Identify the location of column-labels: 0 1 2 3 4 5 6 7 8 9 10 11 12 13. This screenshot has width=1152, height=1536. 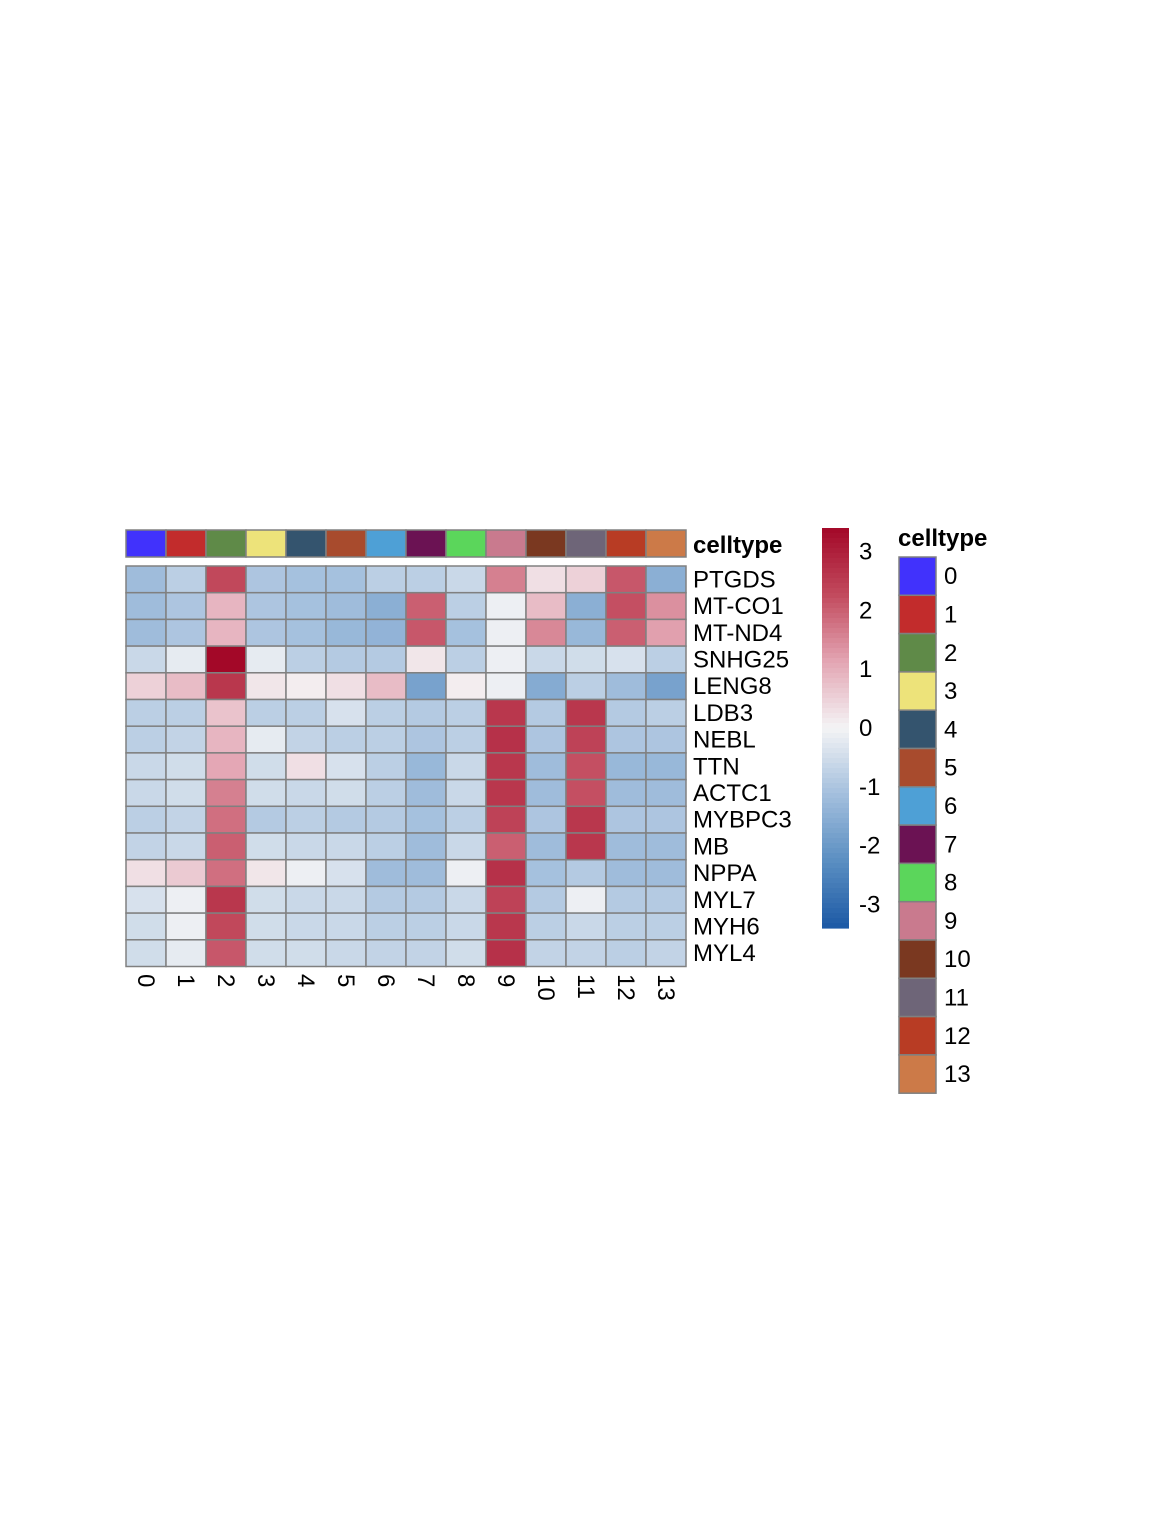
(405, 987).